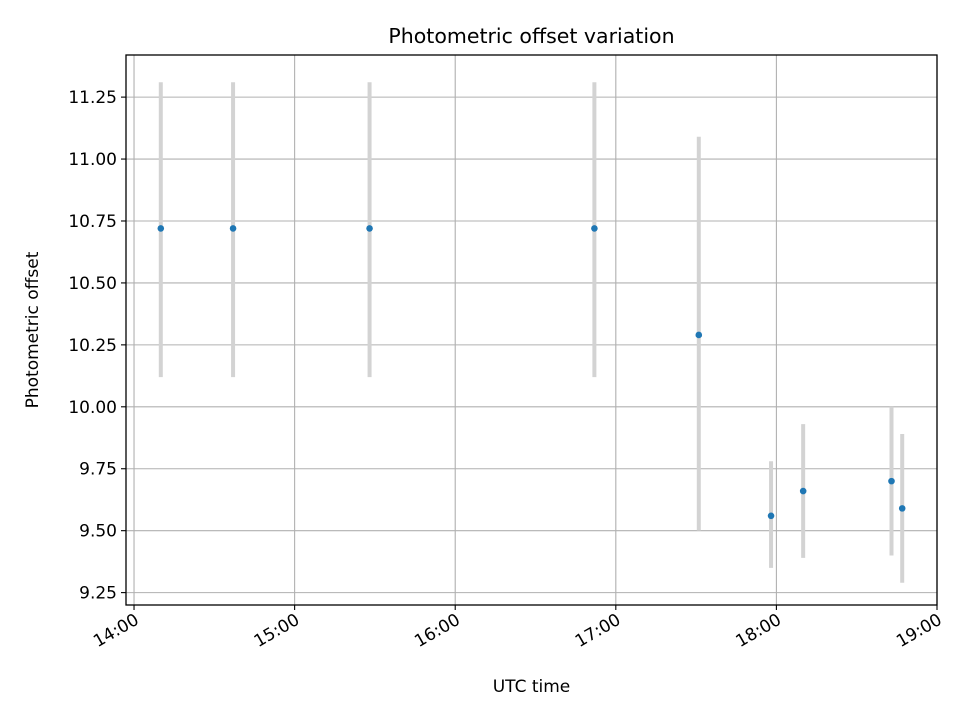 This screenshot has height=720, width=960. I want to click on x-tick-label: 15:00, so click(277, 631).